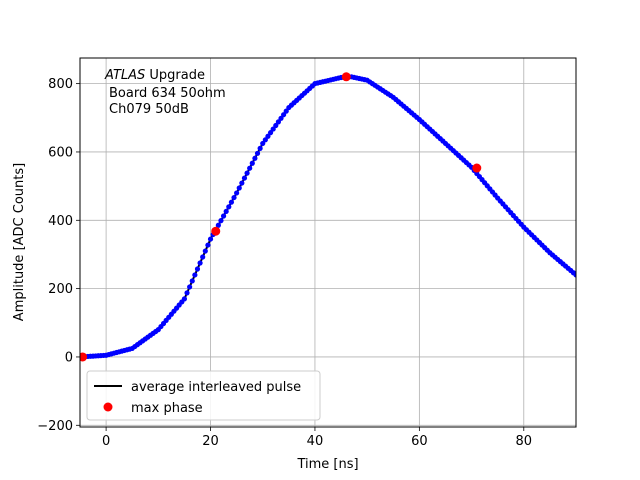  Describe the element at coordinates (60, 289) in the screenshot. I see `y-tick-label: 200` at that location.